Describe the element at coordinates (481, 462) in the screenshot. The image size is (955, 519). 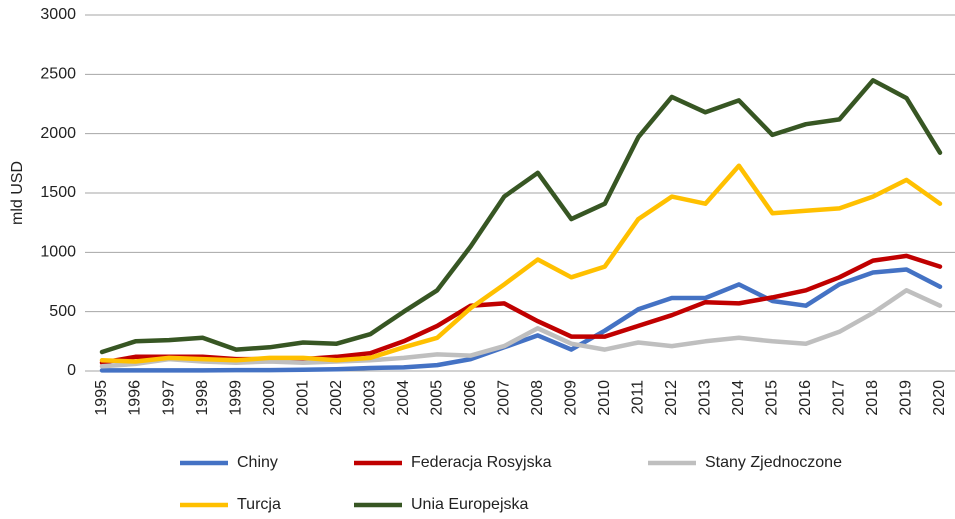
I see `legend-label: Federacja Rosyjska` at that location.